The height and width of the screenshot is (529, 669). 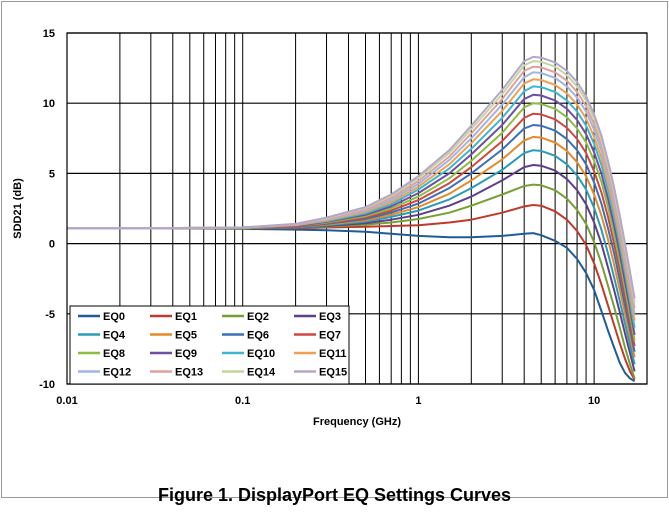 What do you see at coordinates (189, 373) in the screenshot?
I see `legend-label-eq13: EQ13` at bounding box center [189, 373].